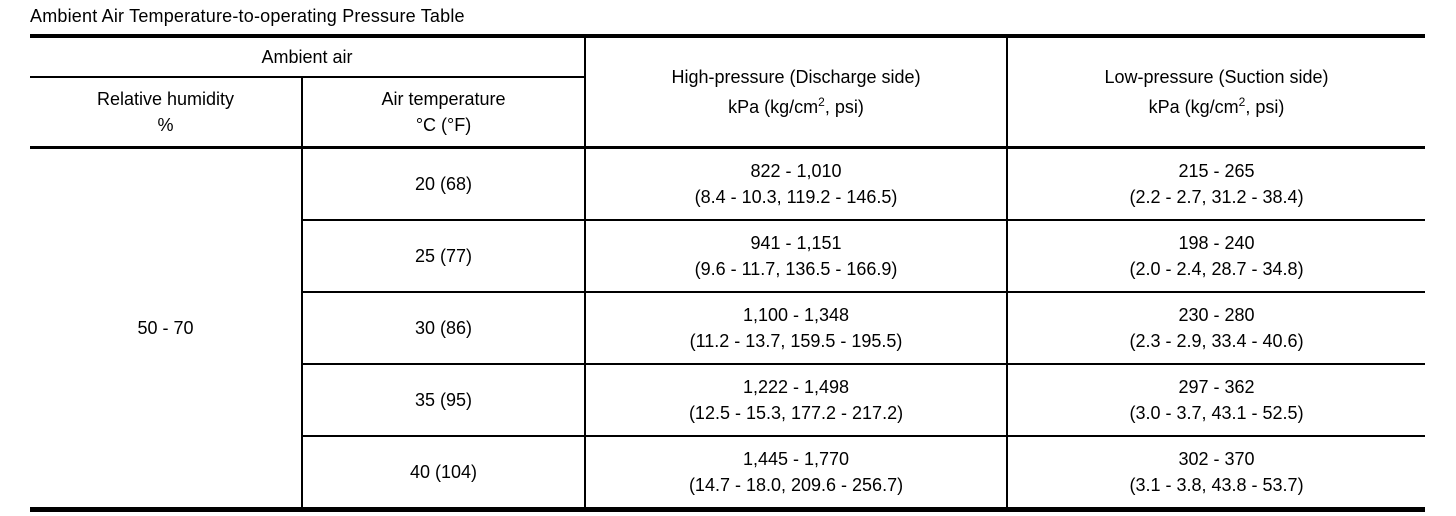 Image resolution: width=1456 pixels, height=516 pixels. I want to click on air-temp-value: 20 (68), so click(443, 183).